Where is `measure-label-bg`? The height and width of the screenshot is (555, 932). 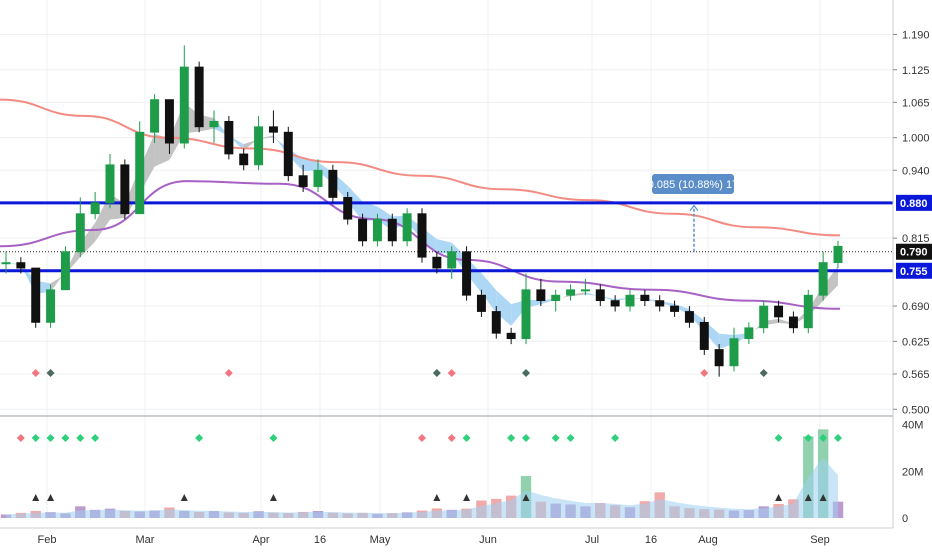
measure-label-bg is located at coordinates (693, 184).